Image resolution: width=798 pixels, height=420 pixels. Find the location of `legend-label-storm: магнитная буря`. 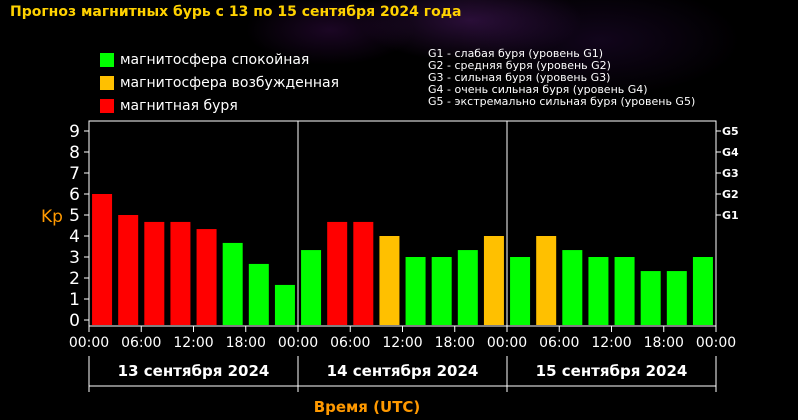

legend-label-storm: магнитная буря is located at coordinates (179, 105).